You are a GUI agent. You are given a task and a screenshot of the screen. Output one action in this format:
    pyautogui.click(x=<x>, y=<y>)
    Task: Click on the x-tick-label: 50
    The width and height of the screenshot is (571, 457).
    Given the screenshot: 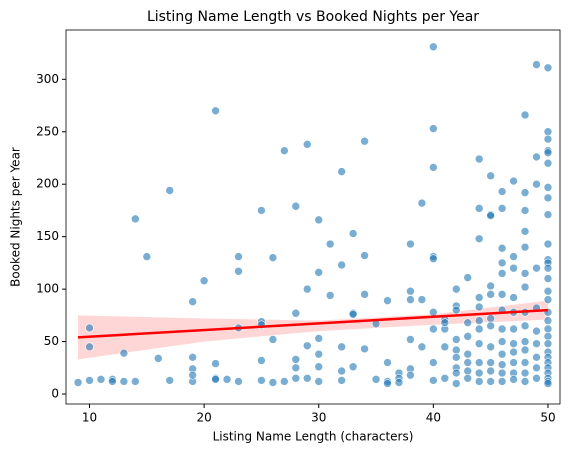 What is the action you would take?
    pyautogui.click(x=547, y=418)
    